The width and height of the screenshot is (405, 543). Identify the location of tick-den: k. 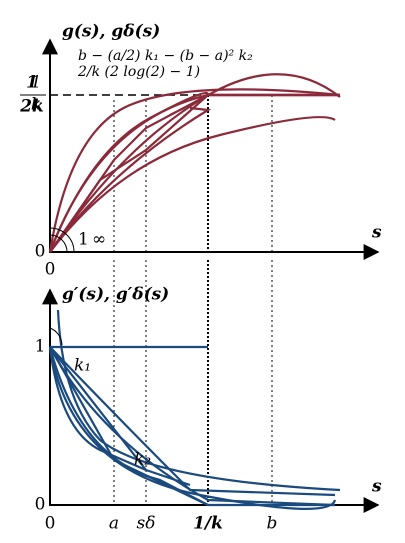
(36, 105).